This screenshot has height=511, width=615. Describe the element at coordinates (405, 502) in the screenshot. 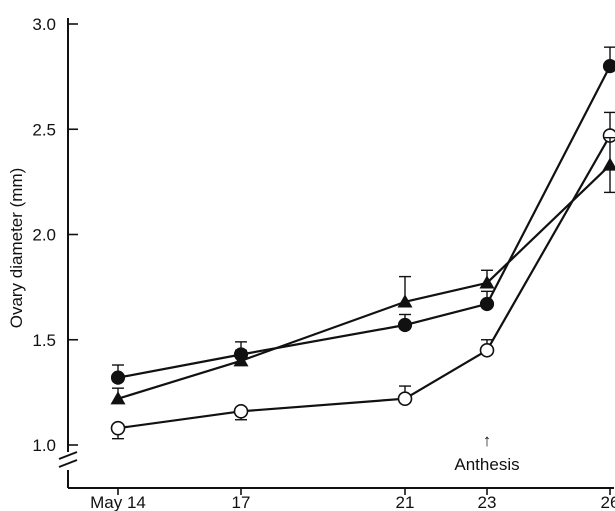

I see `x-tick-label: 21` at that location.